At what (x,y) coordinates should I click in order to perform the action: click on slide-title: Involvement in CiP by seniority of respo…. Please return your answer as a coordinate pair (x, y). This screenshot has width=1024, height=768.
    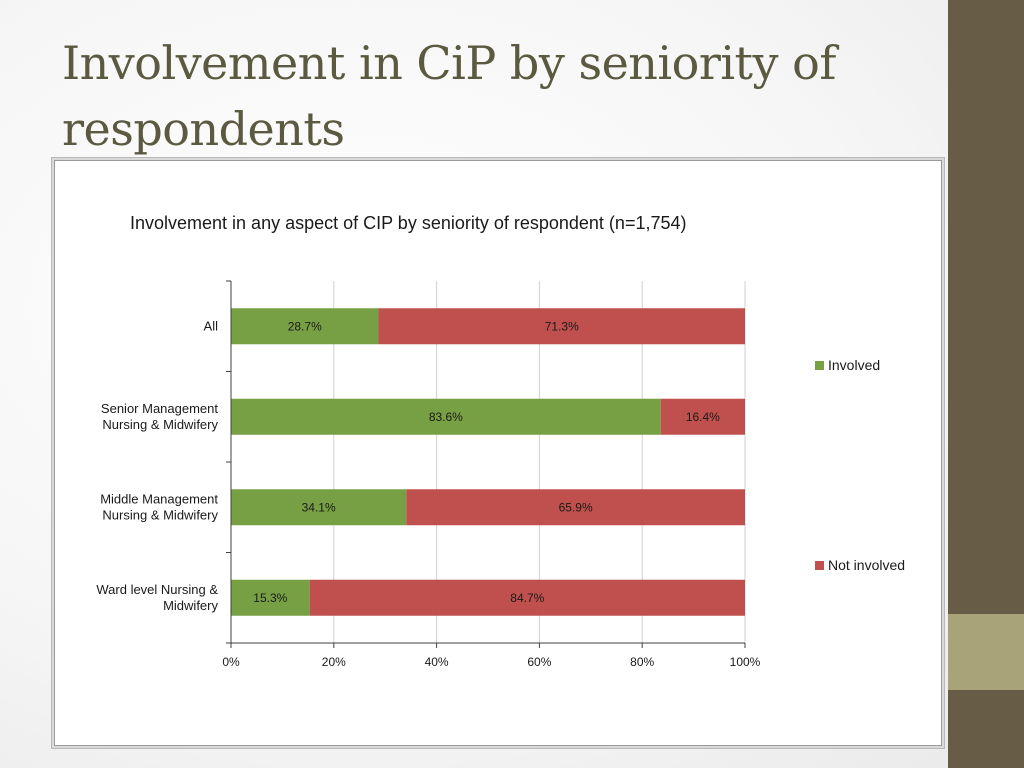
    Looking at the image, I should click on (449, 96).